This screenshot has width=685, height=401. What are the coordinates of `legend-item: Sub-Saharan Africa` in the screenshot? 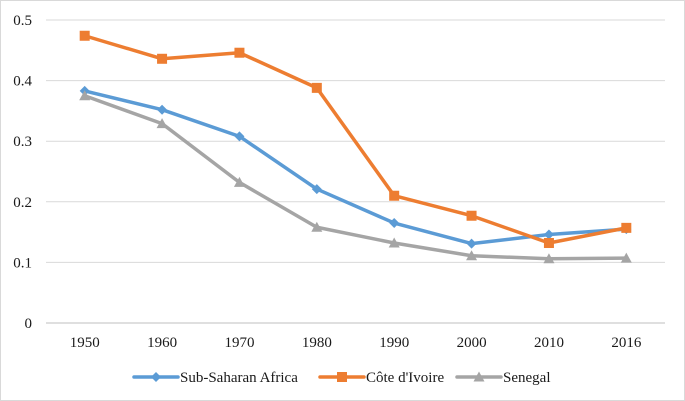 It's located at (215, 378).